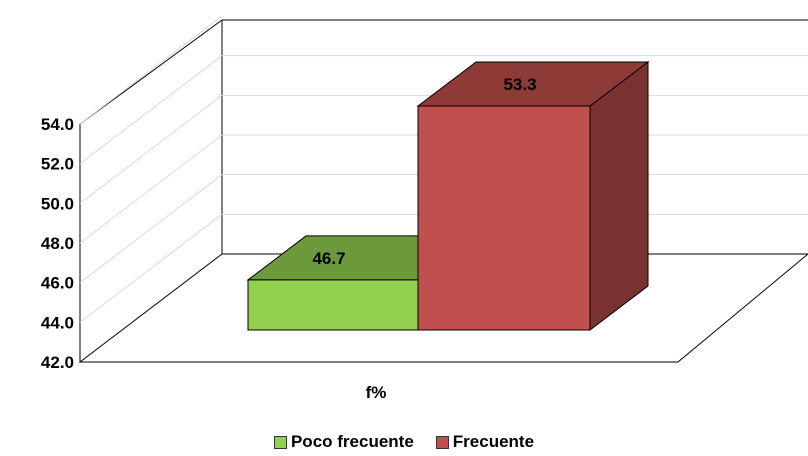 This screenshot has height=456, width=808. I want to click on y-tick-label: 44.0, so click(57, 322).